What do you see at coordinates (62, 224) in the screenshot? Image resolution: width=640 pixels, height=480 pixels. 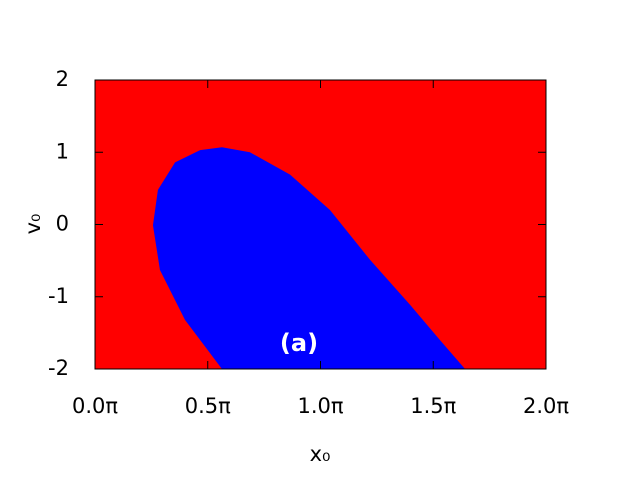 I see `y-tick-label: 0` at bounding box center [62, 224].